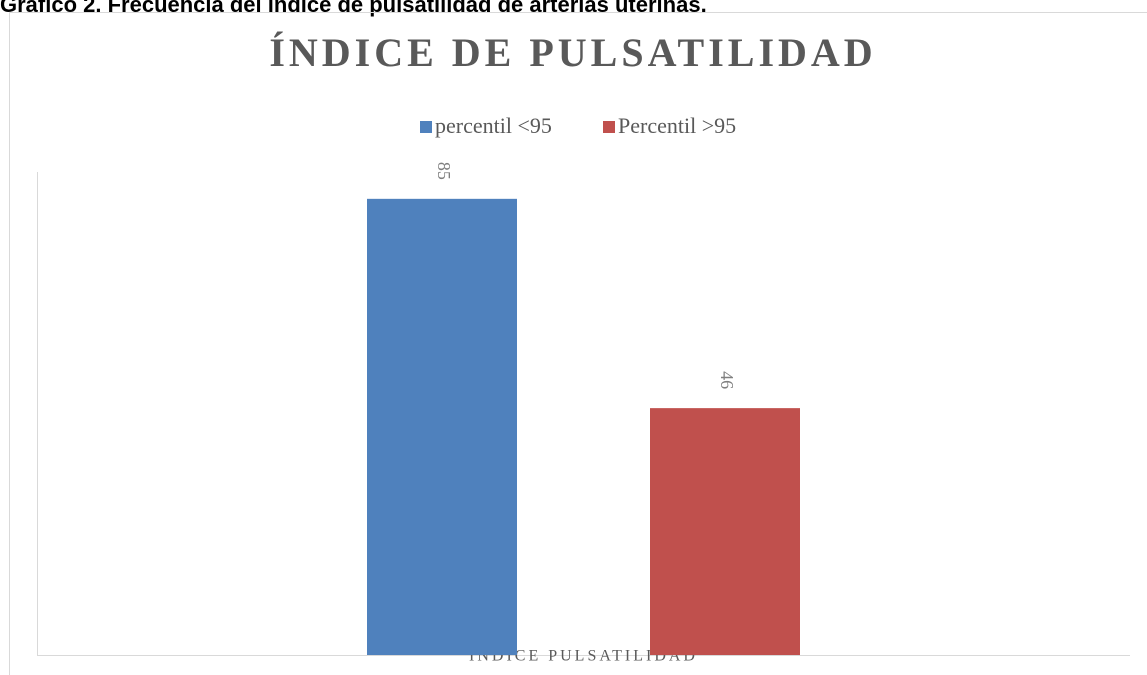 The width and height of the screenshot is (1147, 675). What do you see at coordinates (727, 380) in the screenshot?
I see `data-label: 46` at bounding box center [727, 380].